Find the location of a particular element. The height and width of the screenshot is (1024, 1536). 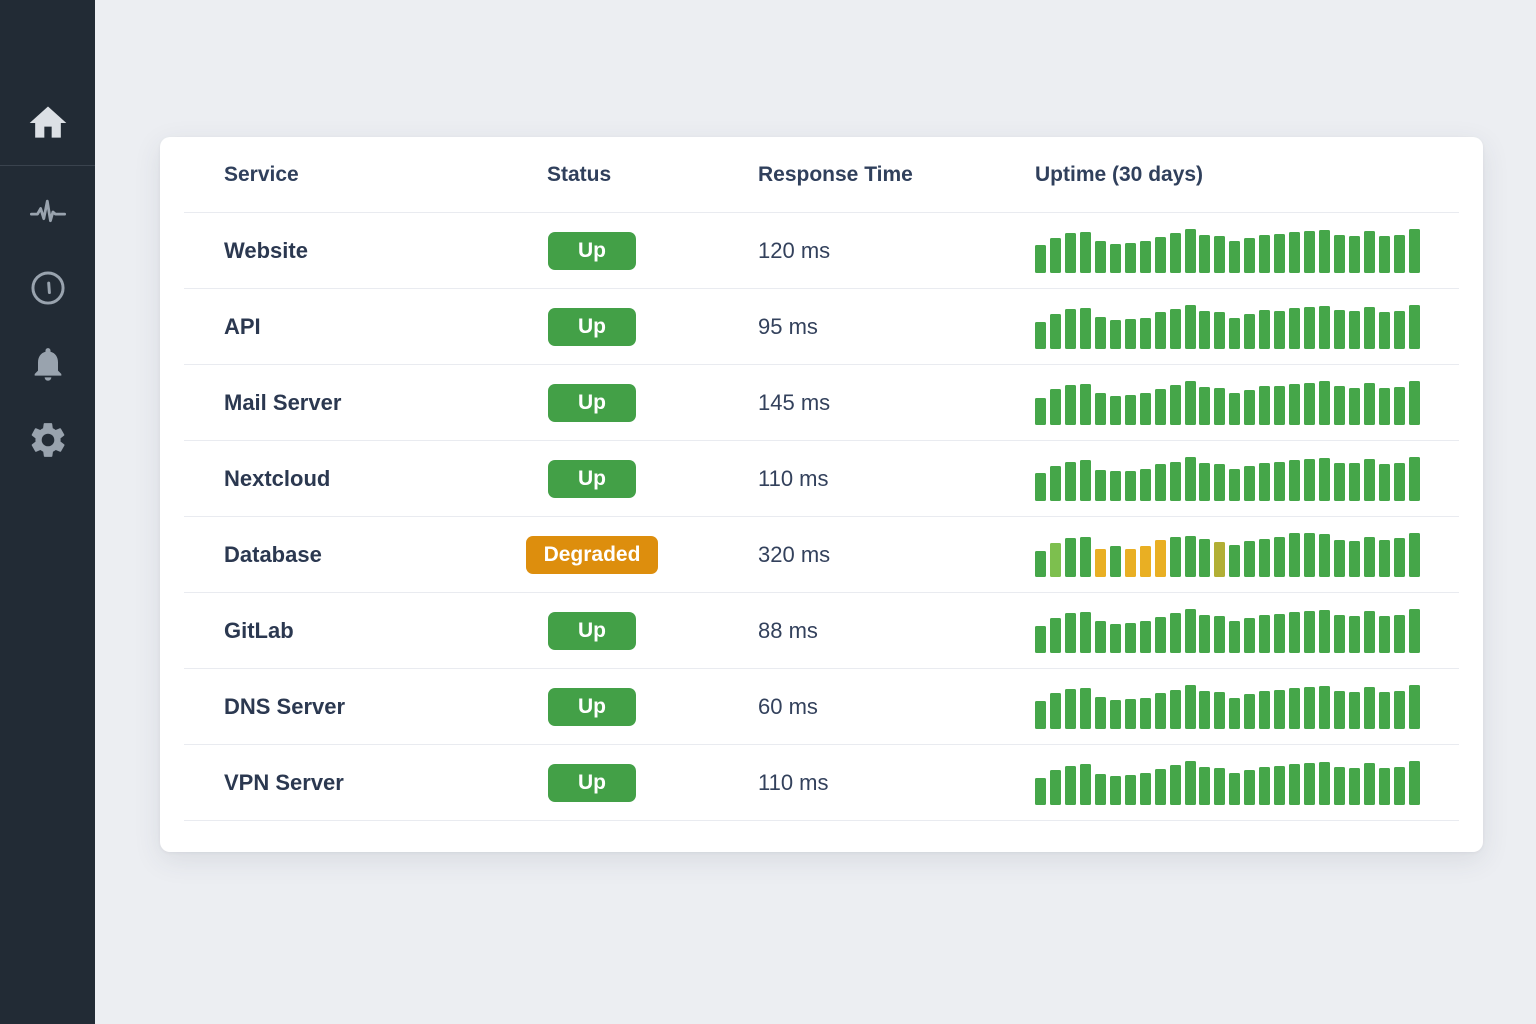

table-row: VPN Server Up 110 ms is located at coordinates (821, 783).